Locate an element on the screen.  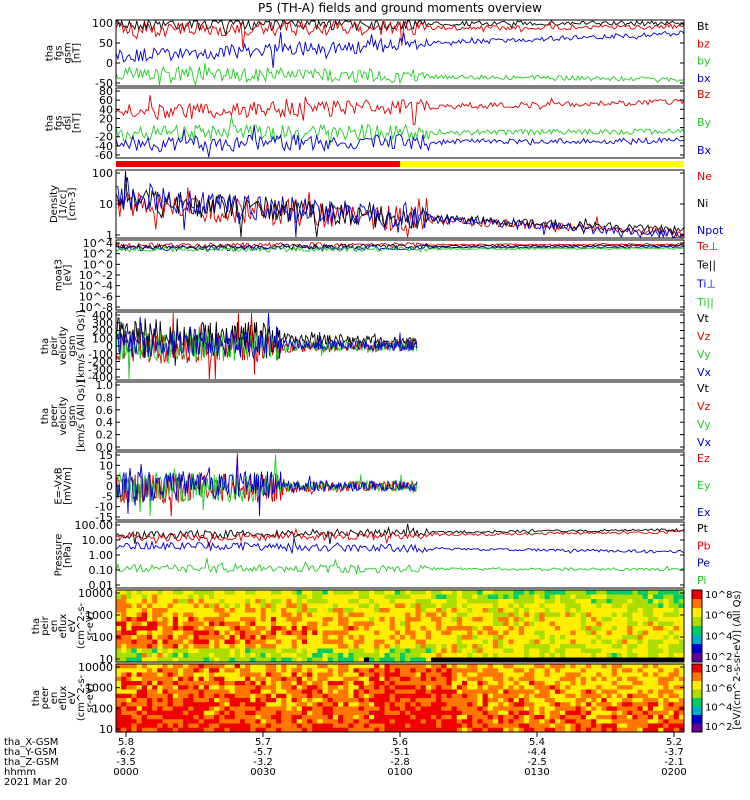
y-tick-label: 1.0 is located at coordinates (105, 385).